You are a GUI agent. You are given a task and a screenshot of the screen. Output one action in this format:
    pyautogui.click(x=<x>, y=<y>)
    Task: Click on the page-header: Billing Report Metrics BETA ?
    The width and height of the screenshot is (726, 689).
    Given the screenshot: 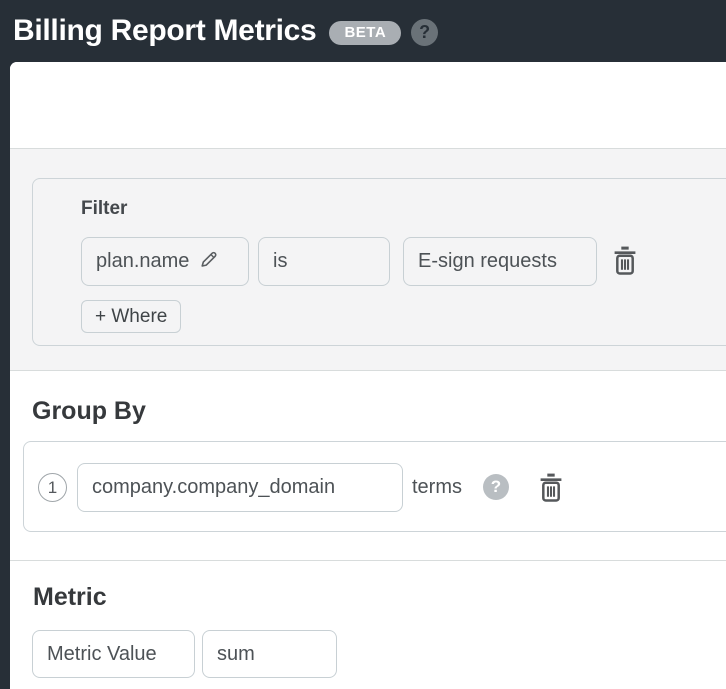 What is the action you would take?
    pyautogui.click(x=363, y=31)
    